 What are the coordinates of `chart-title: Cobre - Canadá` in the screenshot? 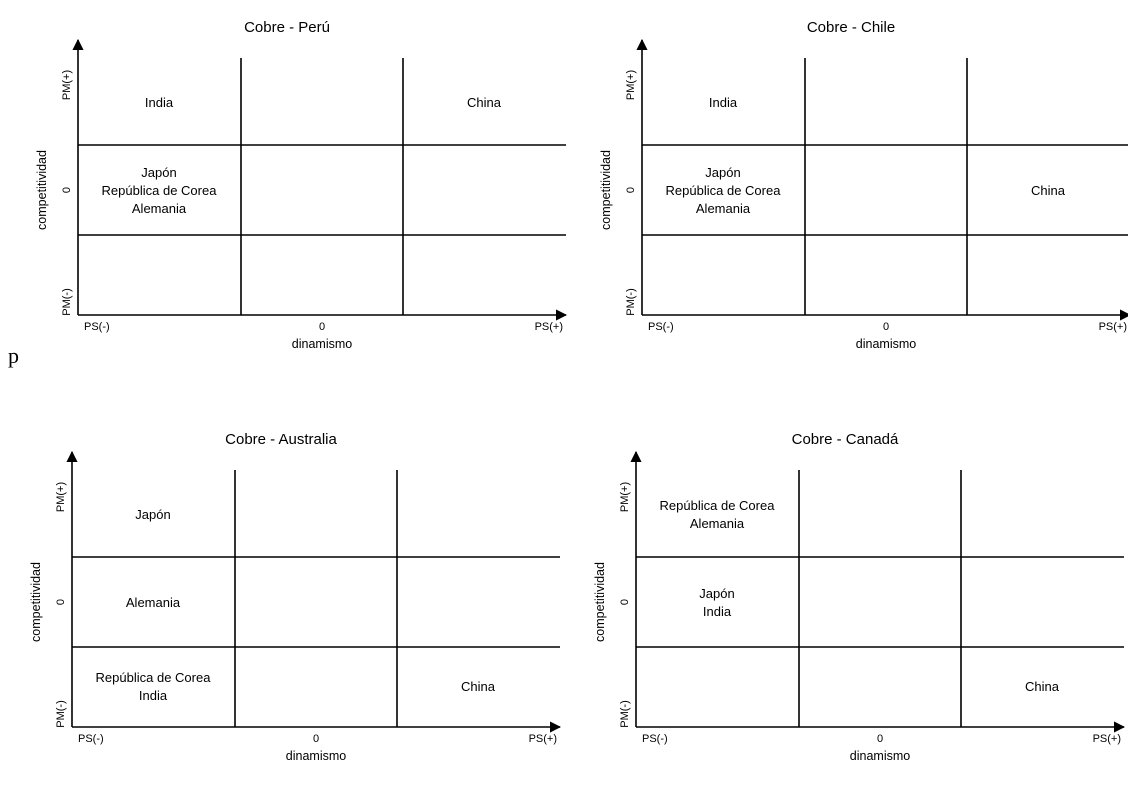 It's located at (845, 439).